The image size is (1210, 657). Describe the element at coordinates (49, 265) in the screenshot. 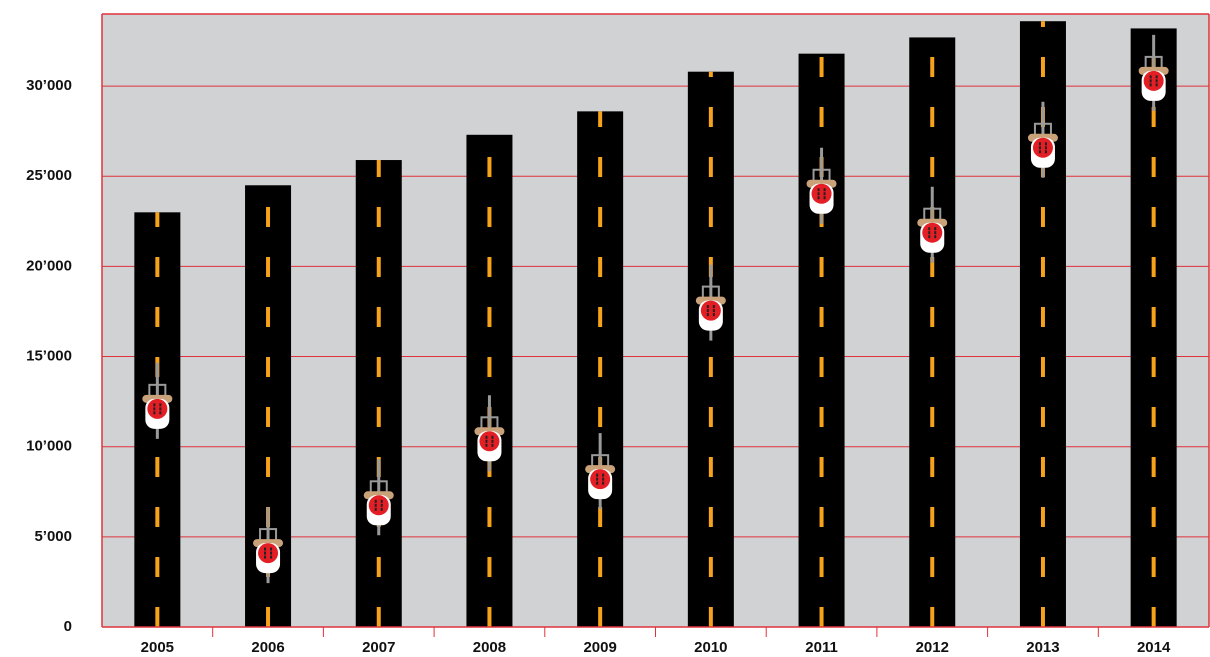

I see `y-tick-label: 20’000` at that location.